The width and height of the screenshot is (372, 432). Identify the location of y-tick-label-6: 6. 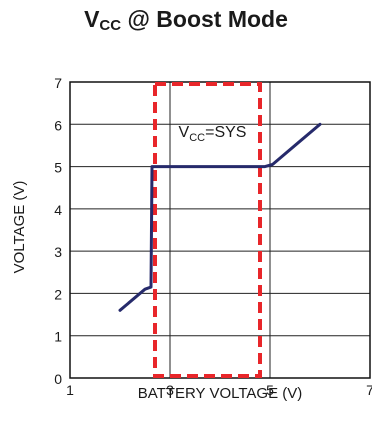
(58, 125).